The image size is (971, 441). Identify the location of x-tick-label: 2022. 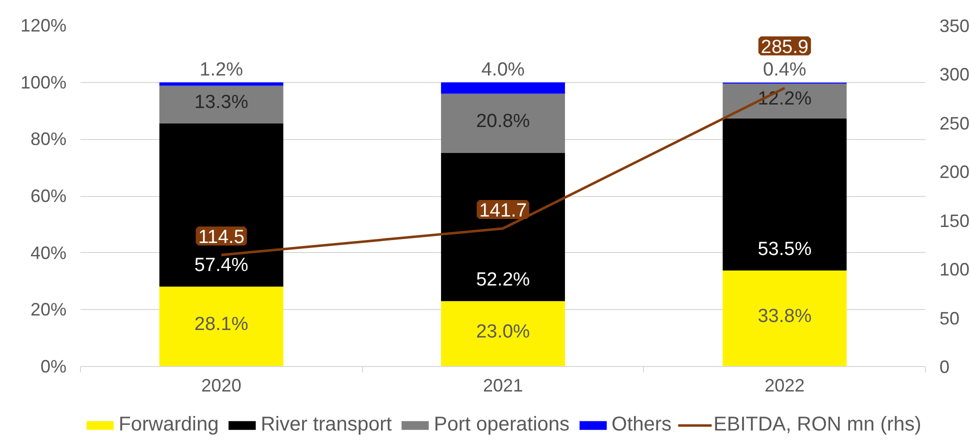
(784, 386).